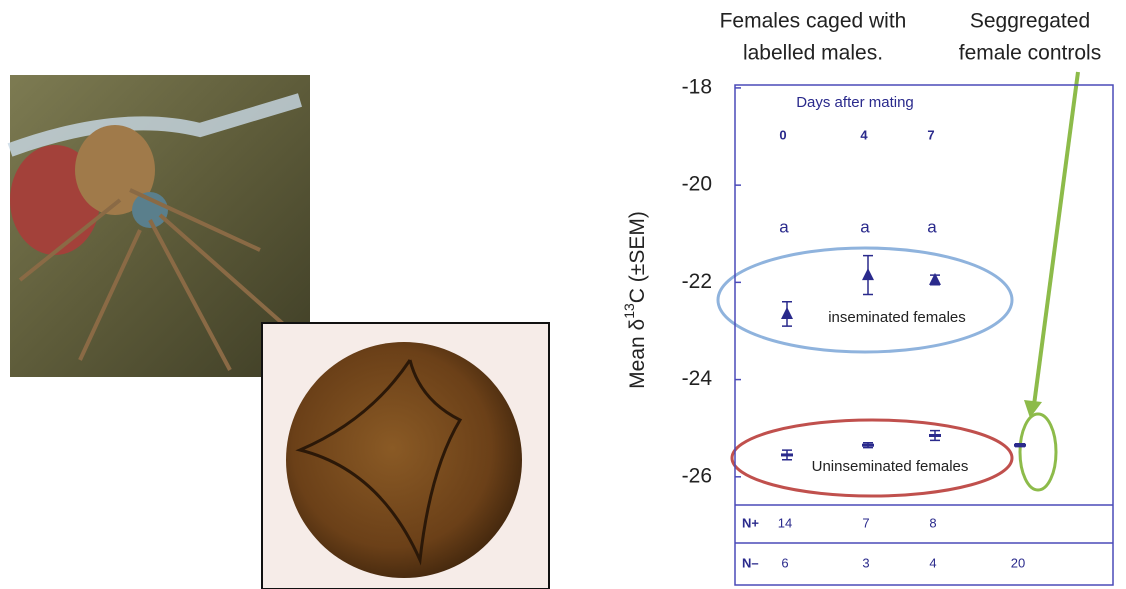 The width and height of the screenshot is (1126, 589). I want to click on table-cell: 8, so click(932, 522).